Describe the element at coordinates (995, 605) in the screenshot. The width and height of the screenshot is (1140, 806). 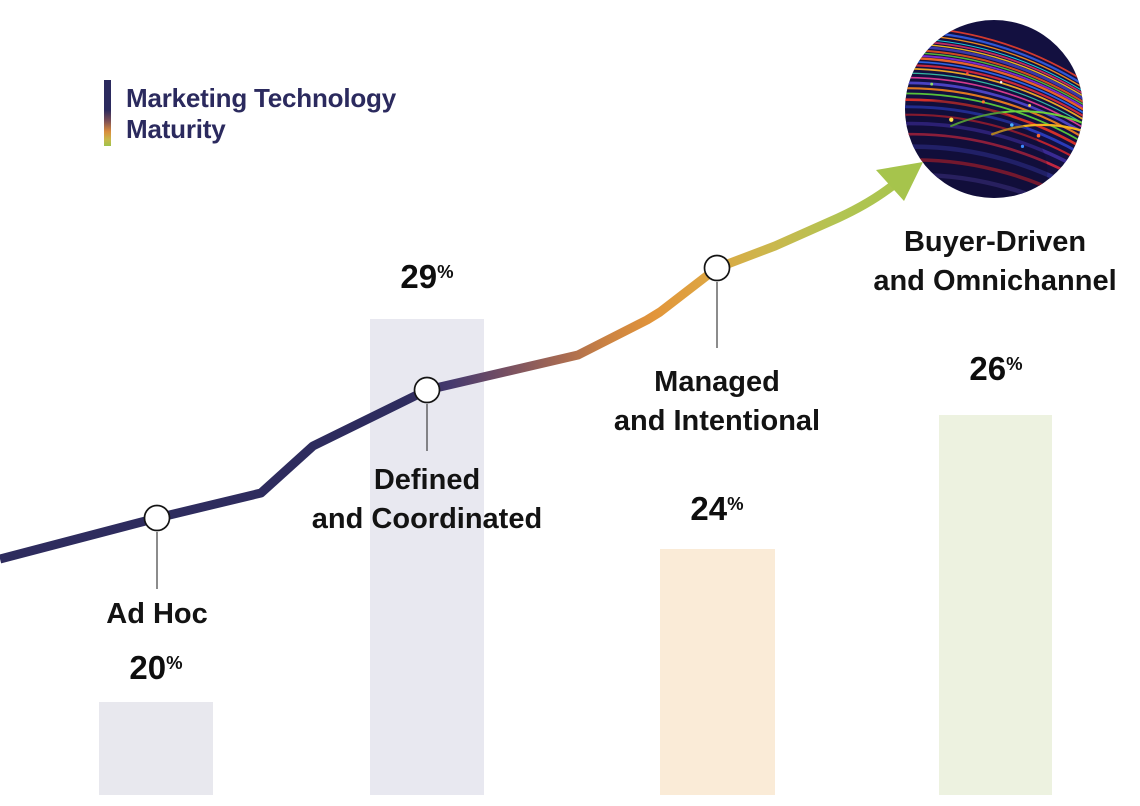
I see `bar-buyer-driven` at that location.